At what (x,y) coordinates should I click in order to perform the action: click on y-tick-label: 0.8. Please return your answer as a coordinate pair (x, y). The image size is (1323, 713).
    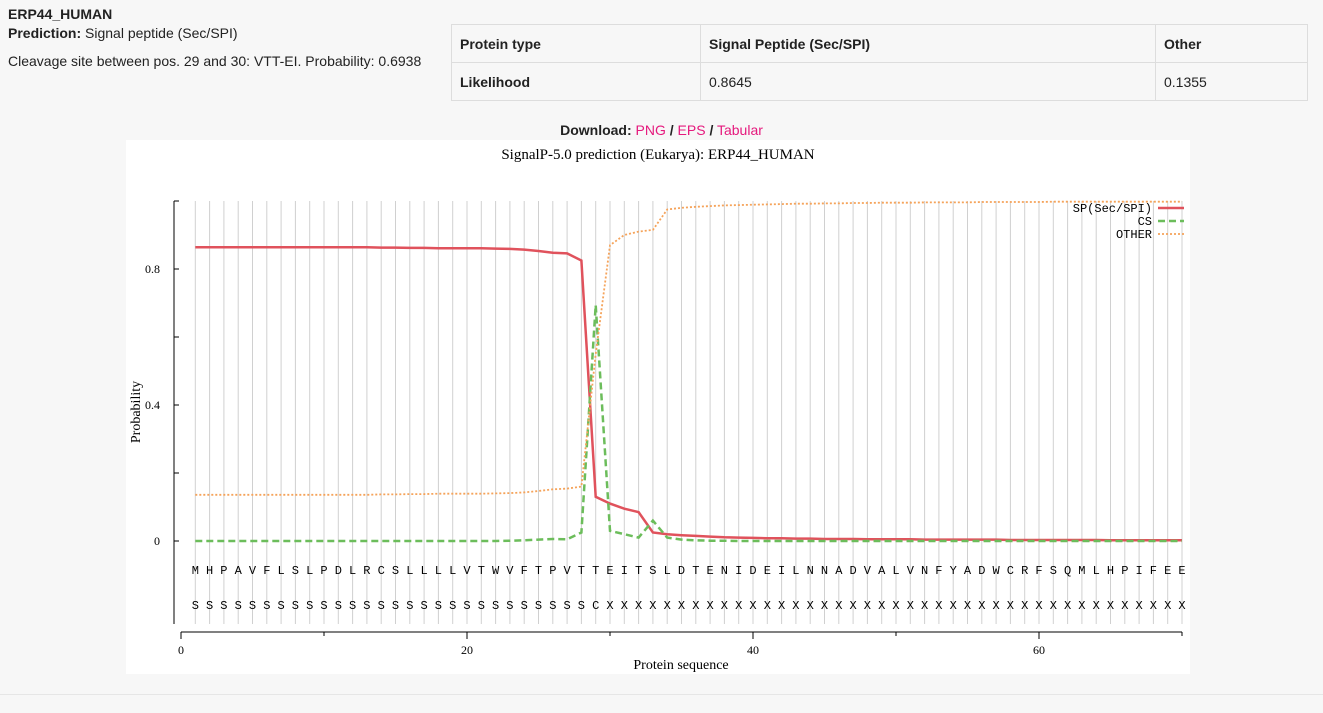
    Looking at the image, I should click on (152, 269).